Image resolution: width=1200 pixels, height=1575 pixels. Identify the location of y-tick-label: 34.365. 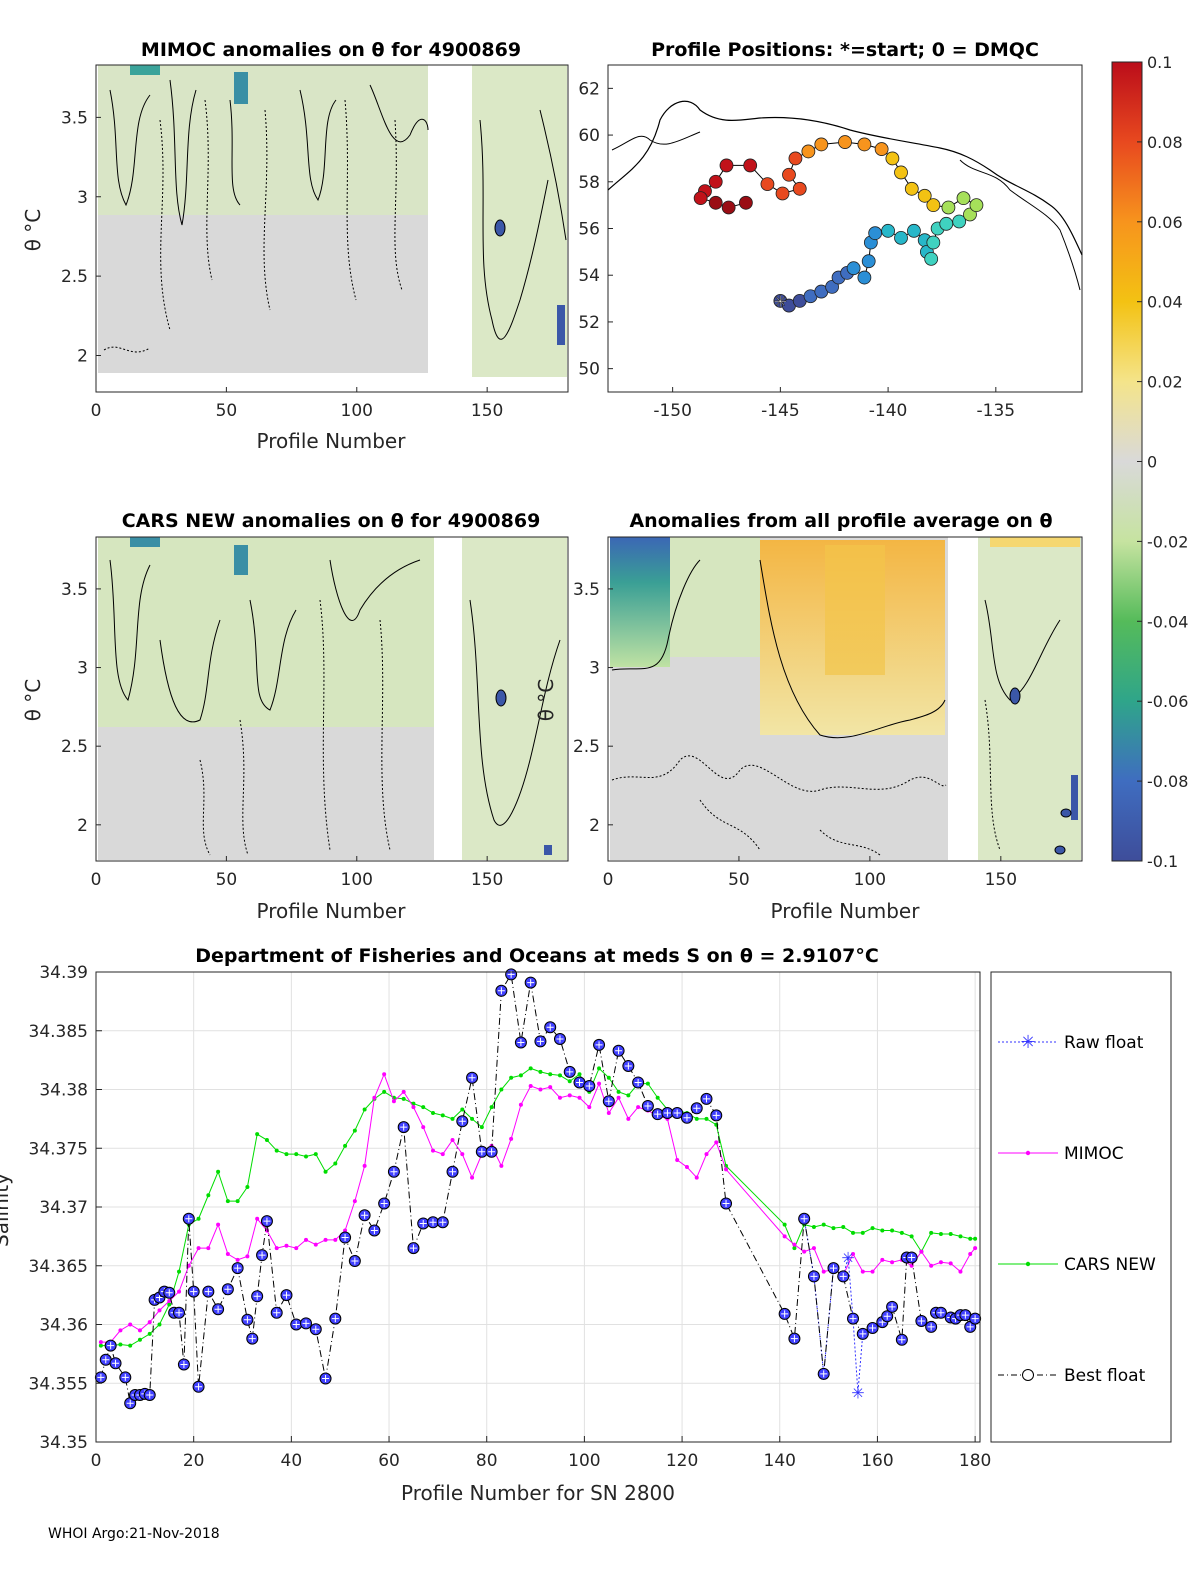
(58, 1267).